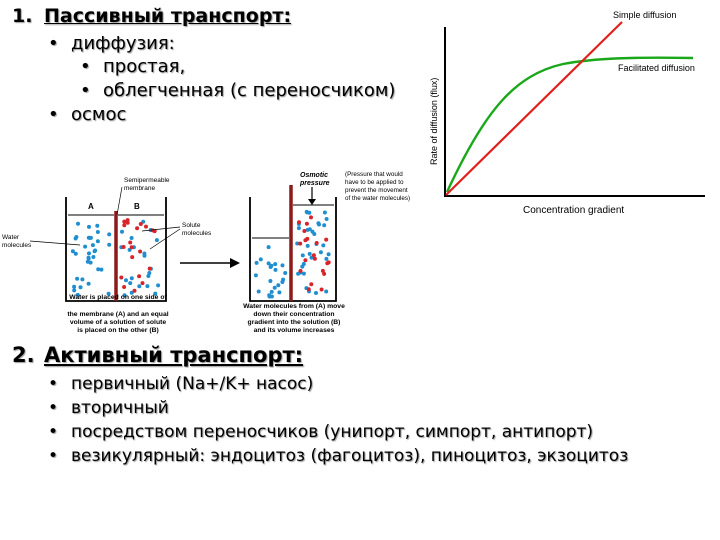 This screenshot has height=540, width=720. What do you see at coordinates (192, 384) in the screenshot?
I see `list-item-text: первичный (Na+/K+ насос)` at bounding box center [192, 384].